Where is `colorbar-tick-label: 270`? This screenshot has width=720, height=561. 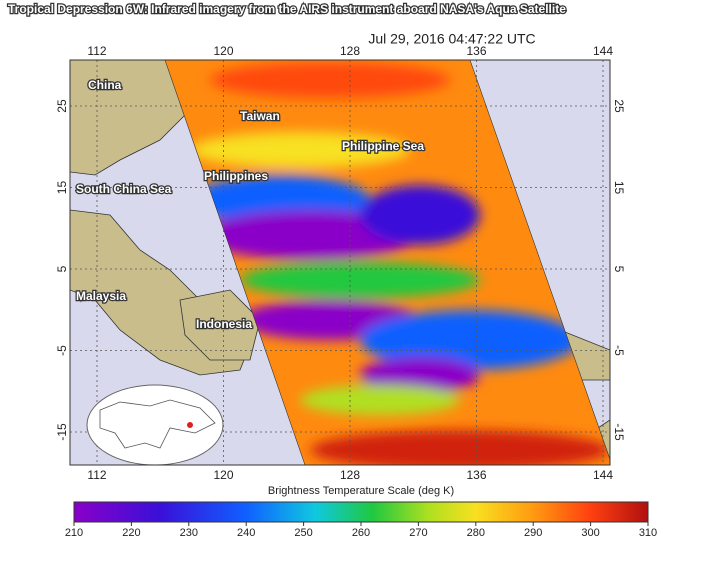 colorbar-tick-label: 270 is located at coordinates (418, 533).